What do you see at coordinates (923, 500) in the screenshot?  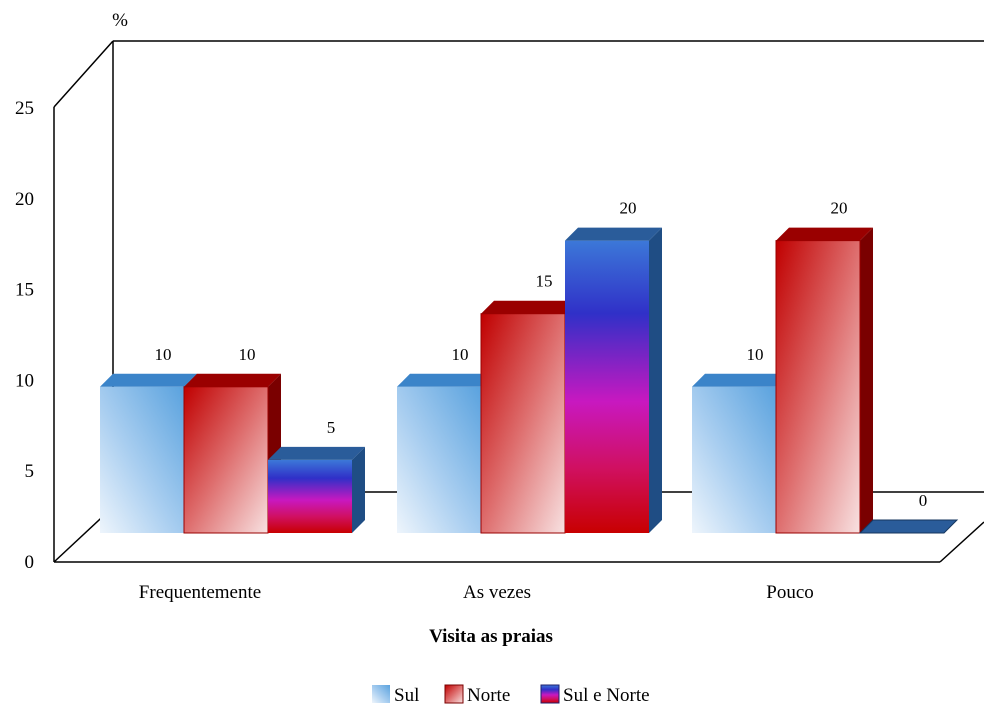 I see `data-label: 0` at bounding box center [923, 500].